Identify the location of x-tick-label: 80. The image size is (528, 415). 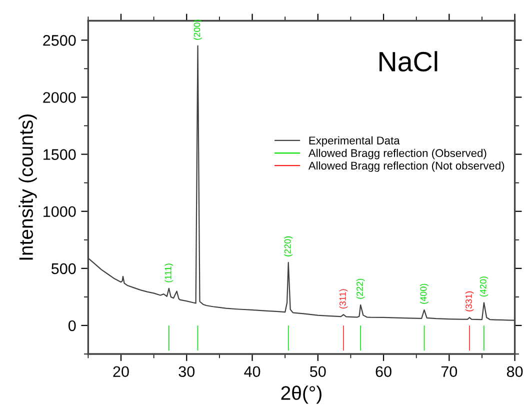
(514, 372).